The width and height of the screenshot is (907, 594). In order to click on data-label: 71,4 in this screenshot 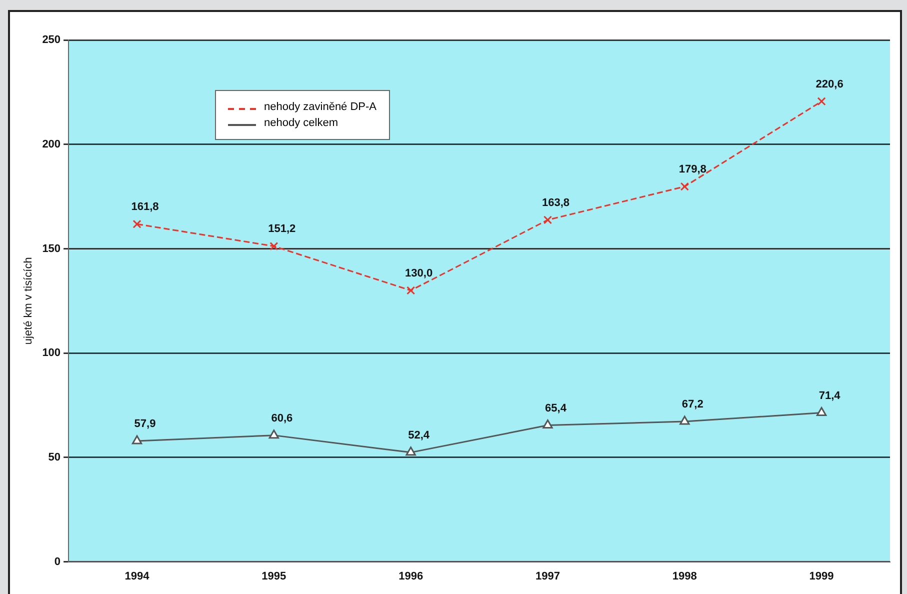, I will do `click(830, 396)`.